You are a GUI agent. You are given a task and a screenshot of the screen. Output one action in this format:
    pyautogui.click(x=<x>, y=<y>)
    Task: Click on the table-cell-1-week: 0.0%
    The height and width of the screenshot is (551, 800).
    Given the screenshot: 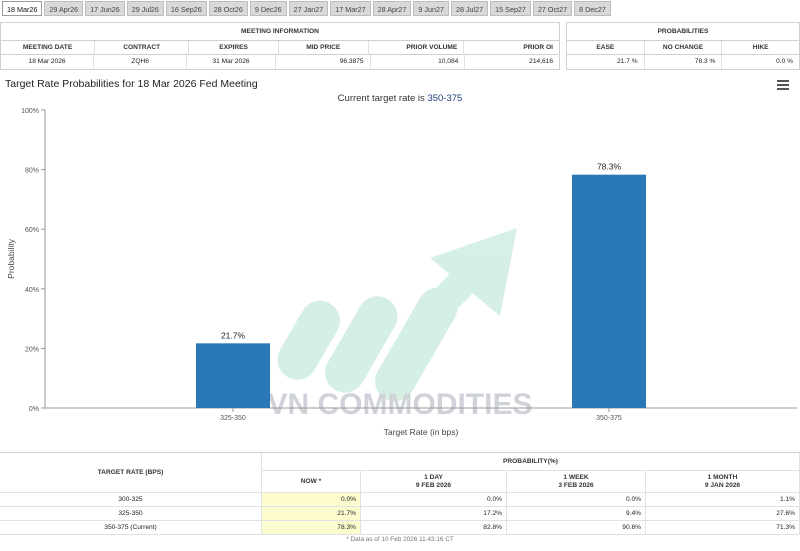 What is the action you would take?
    pyautogui.click(x=576, y=500)
    